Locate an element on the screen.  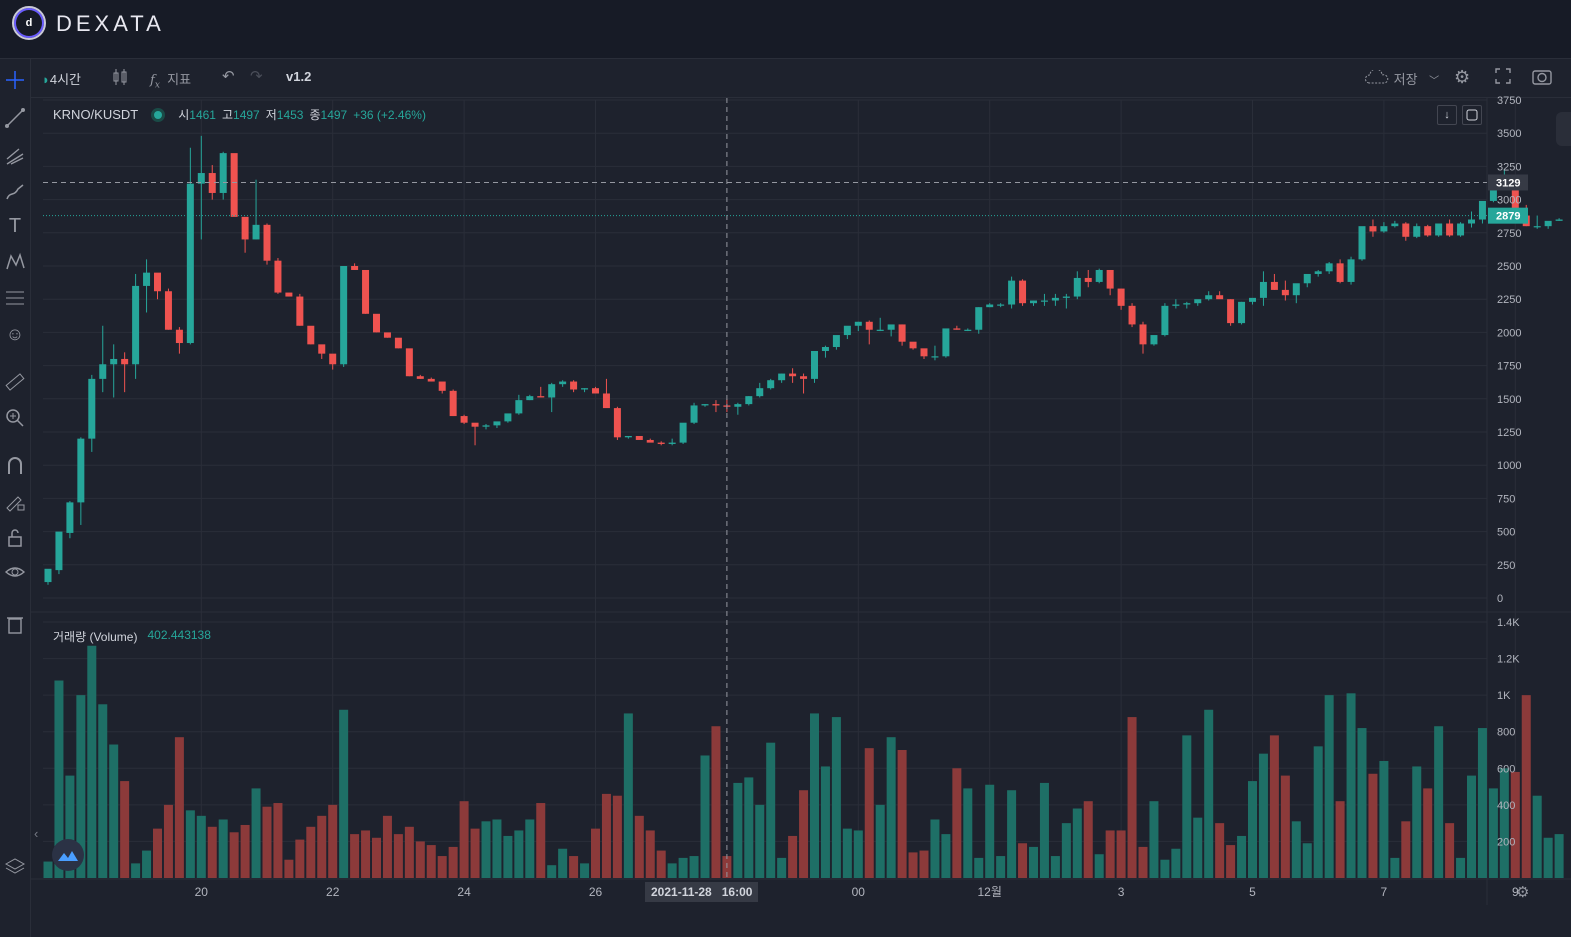
volume-tick-label: 800 is located at coordinates (1506, 733).